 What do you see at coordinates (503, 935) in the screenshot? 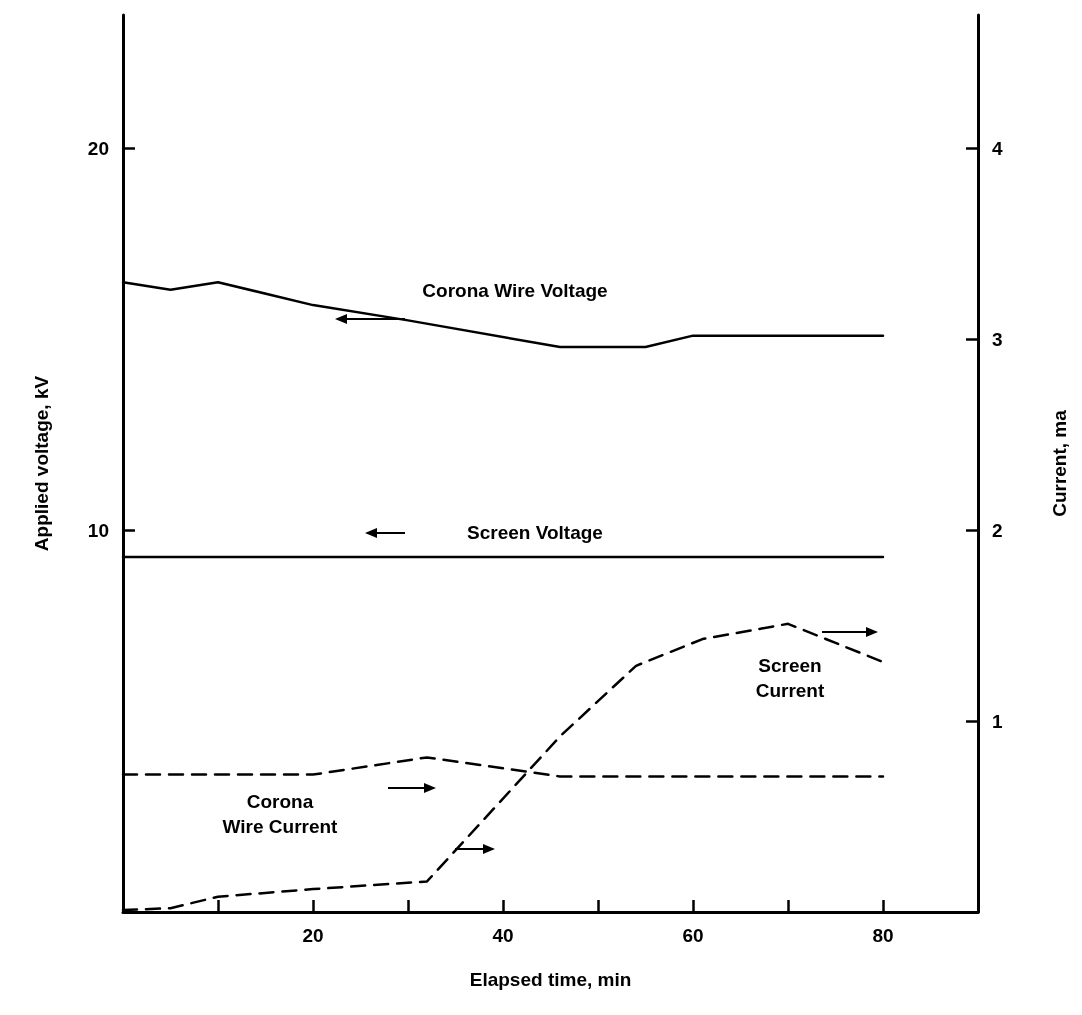
I see `x-tick-label: 40` at bounding box center [503, 935].